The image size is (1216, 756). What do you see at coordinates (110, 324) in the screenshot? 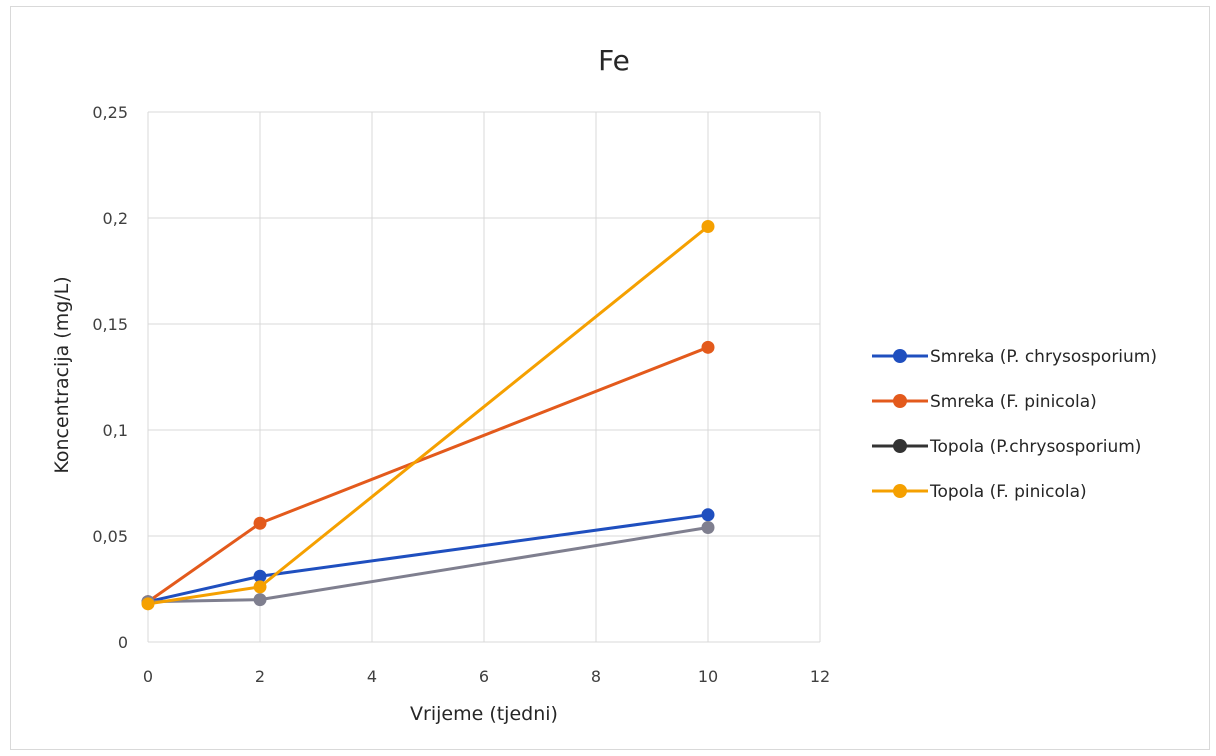
I see `y-tick-label: 0,15` at bounding box center [110, 324].